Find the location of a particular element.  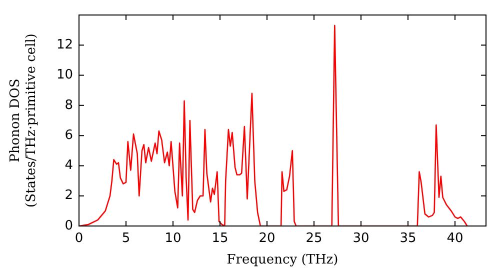

x-tick-label: 10 is located at coordinates (173, 238).